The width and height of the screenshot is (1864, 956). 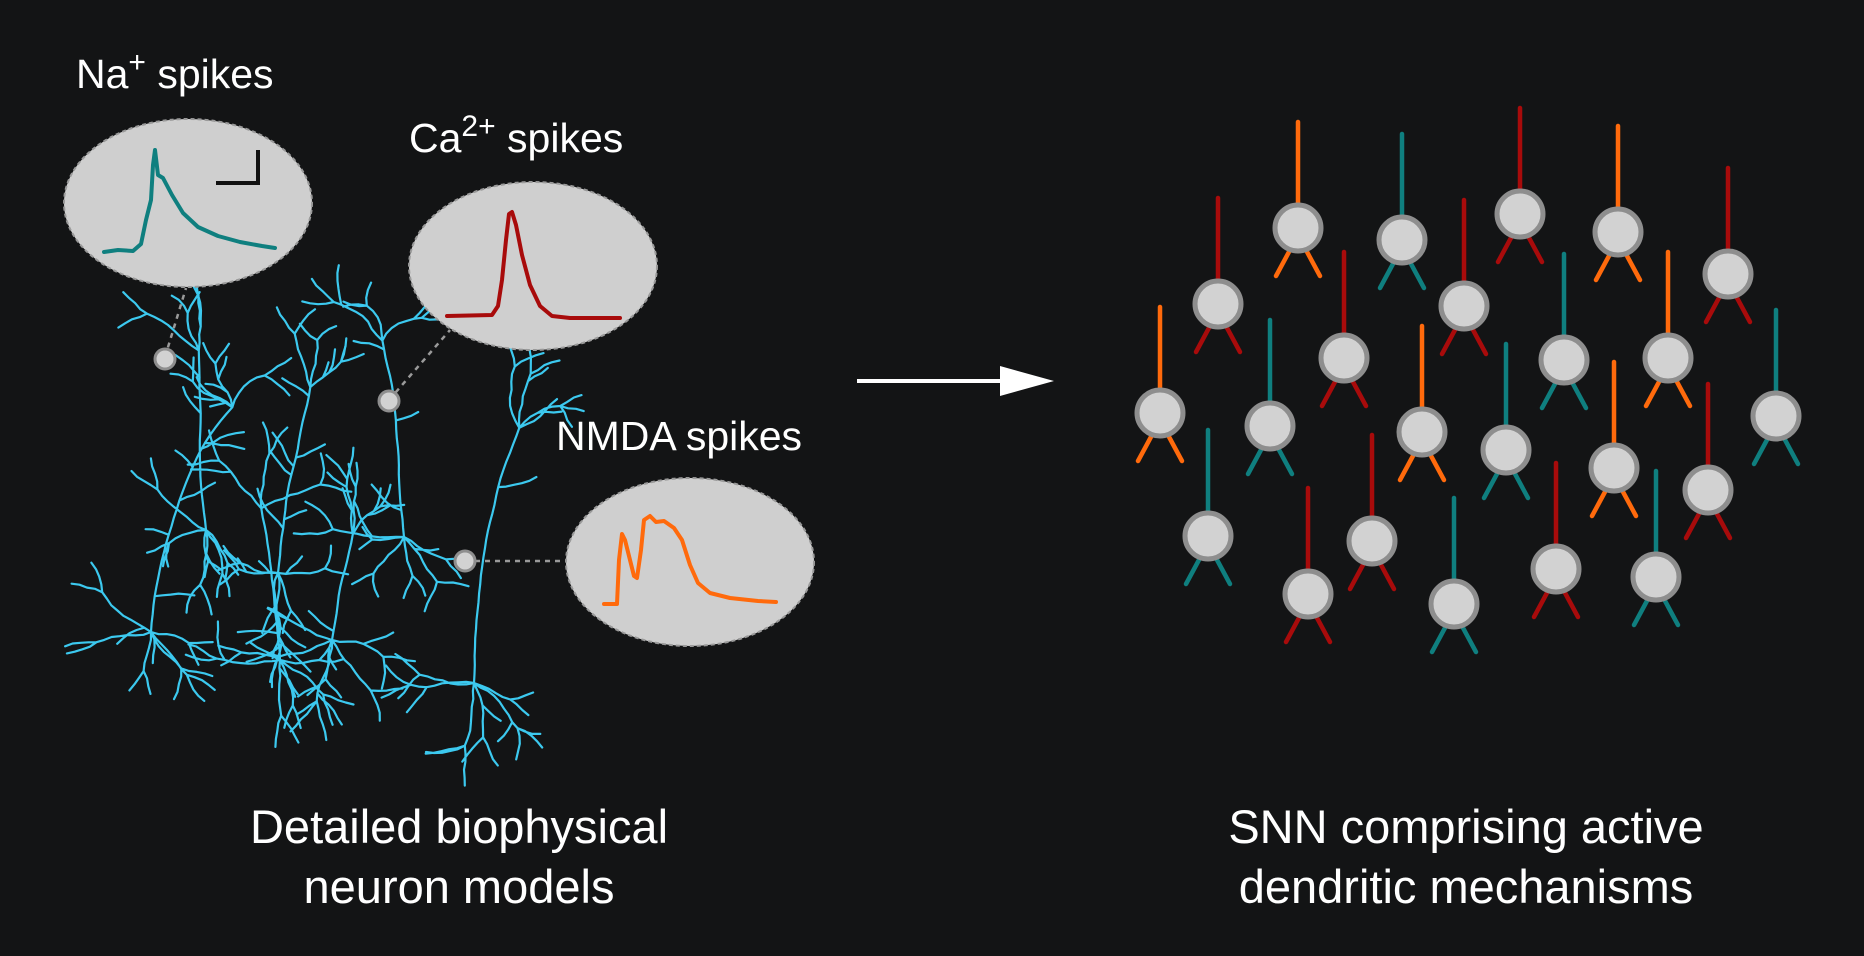 I want to click on nmda-spike-inset, so click(x=690, y=562).